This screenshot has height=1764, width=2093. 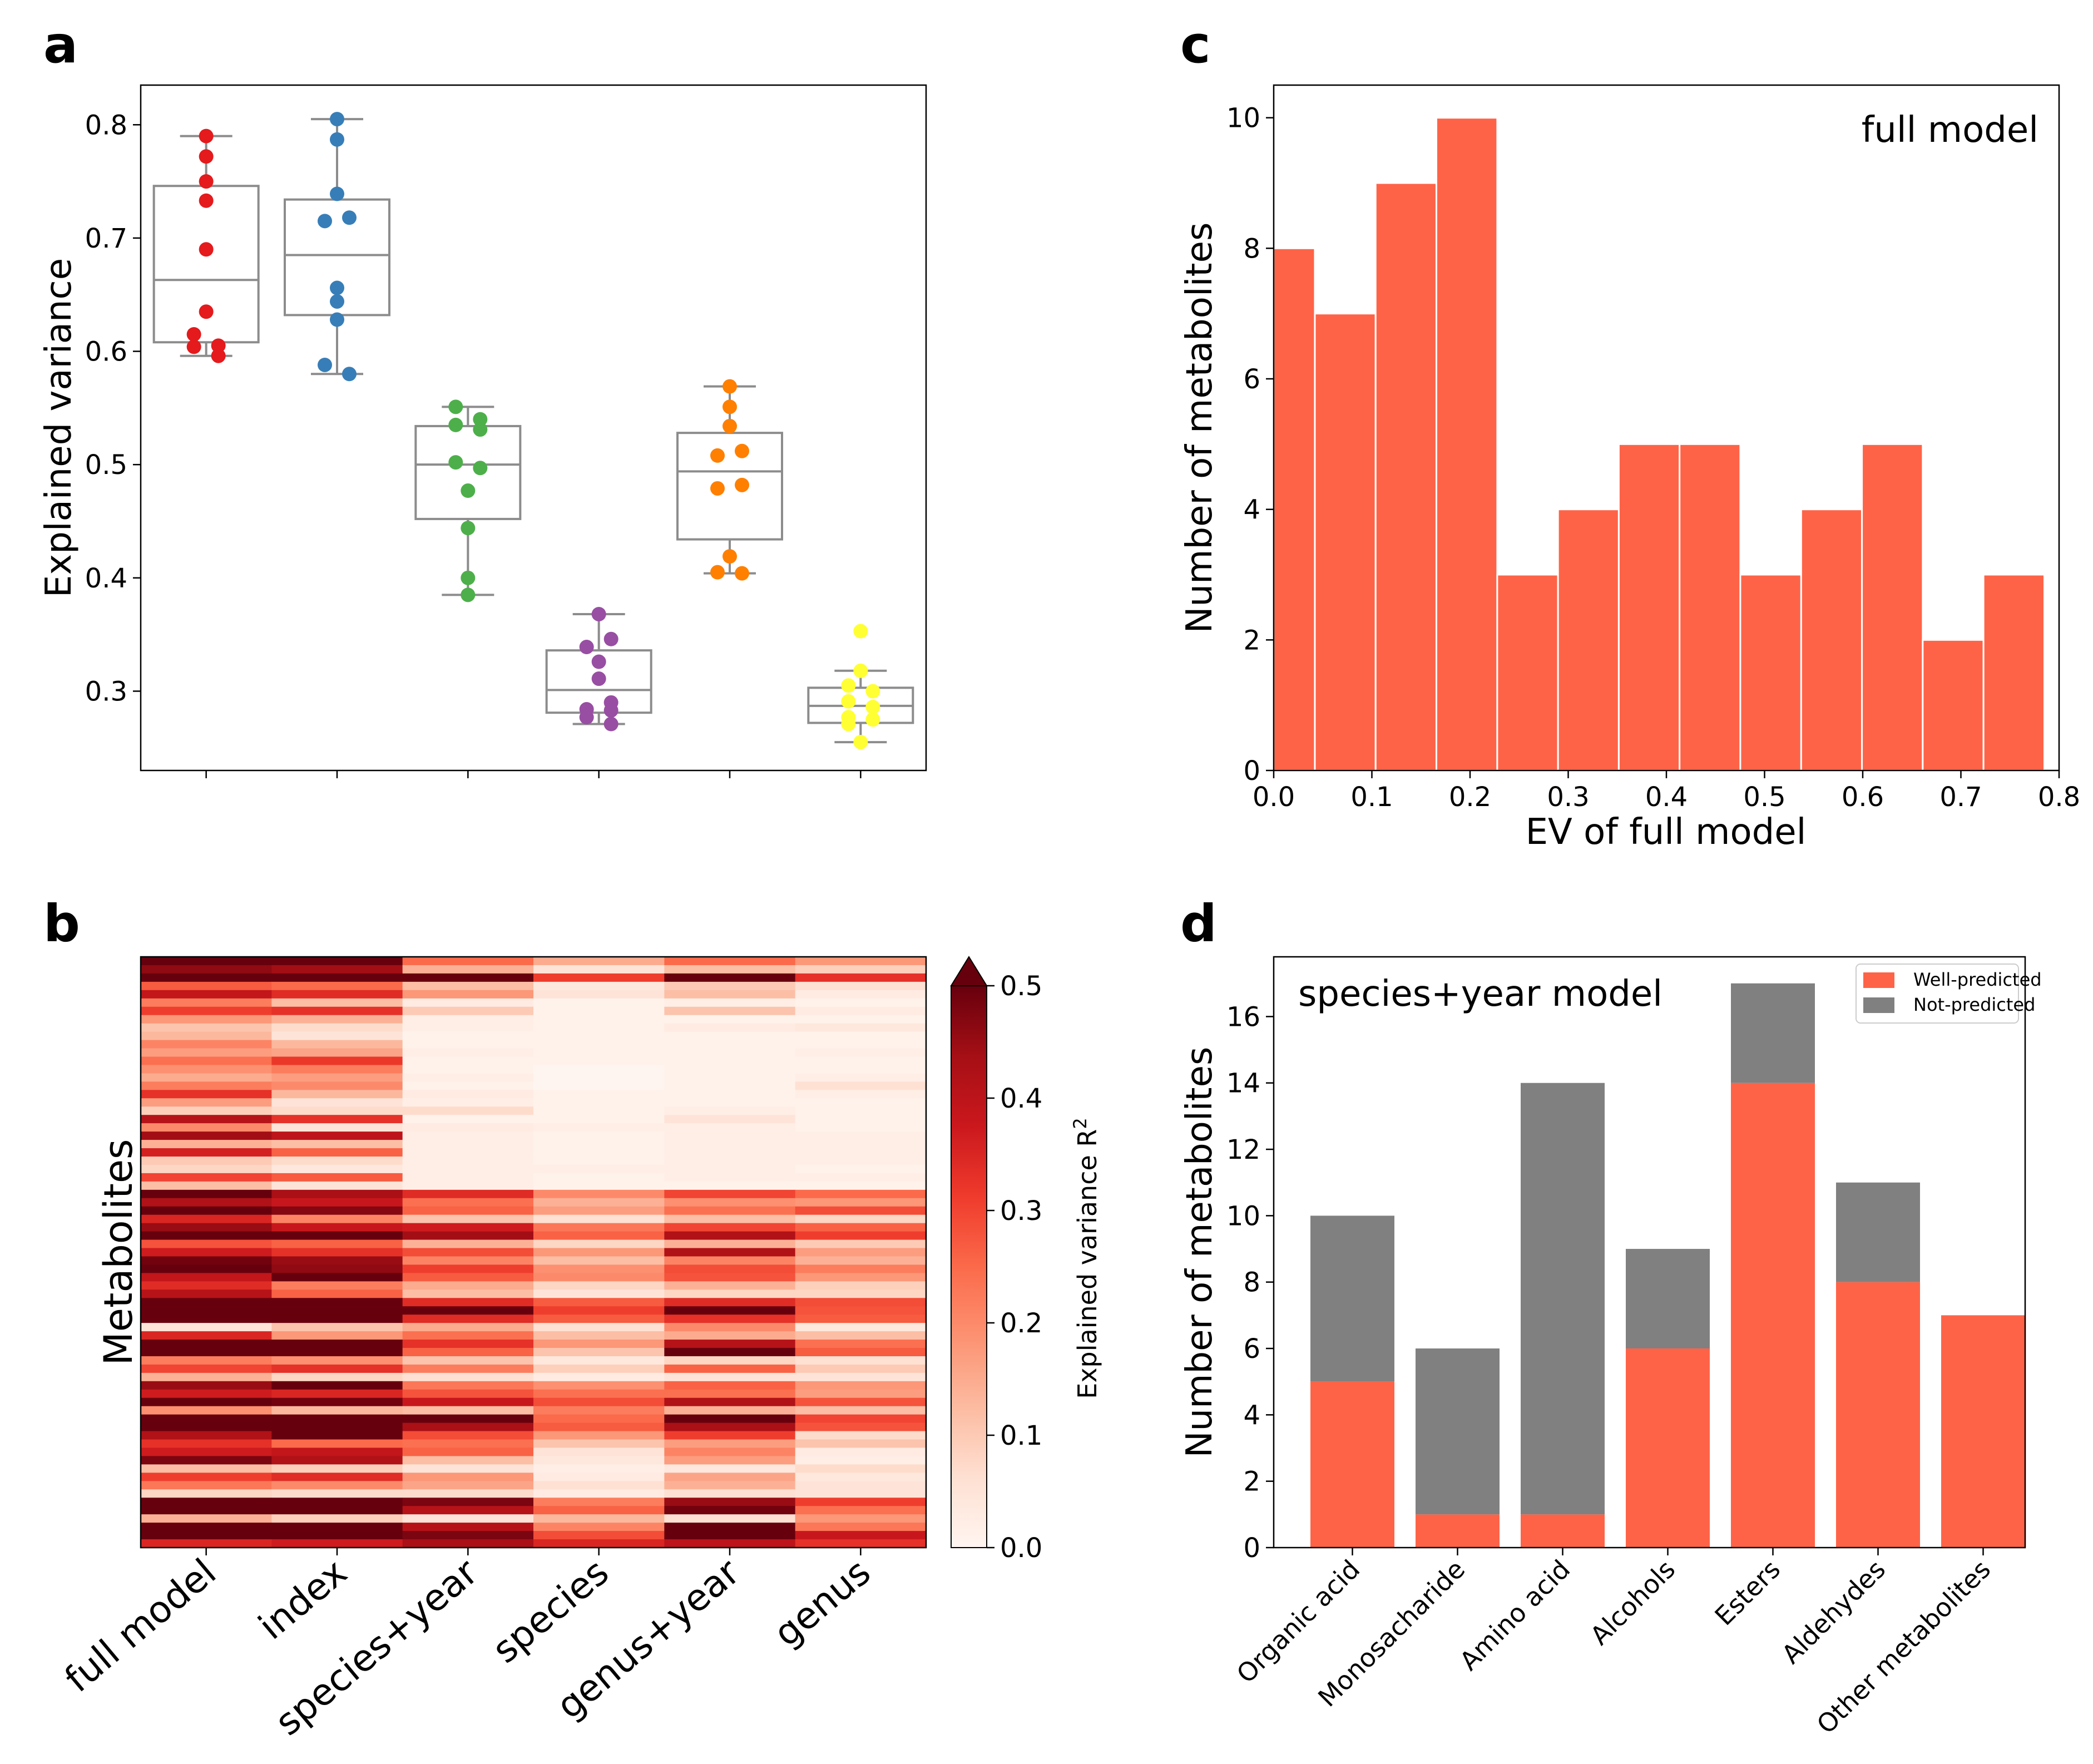 What do you see at coordinates (455, 424) in the screenshot?
I see `a-point-species-year` at bounding box center [455, 424].